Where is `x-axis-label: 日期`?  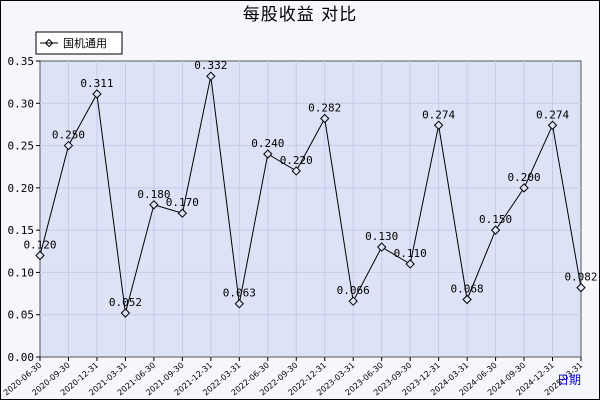 x-axis-label: 日期 is located at coordinates (569, 380).